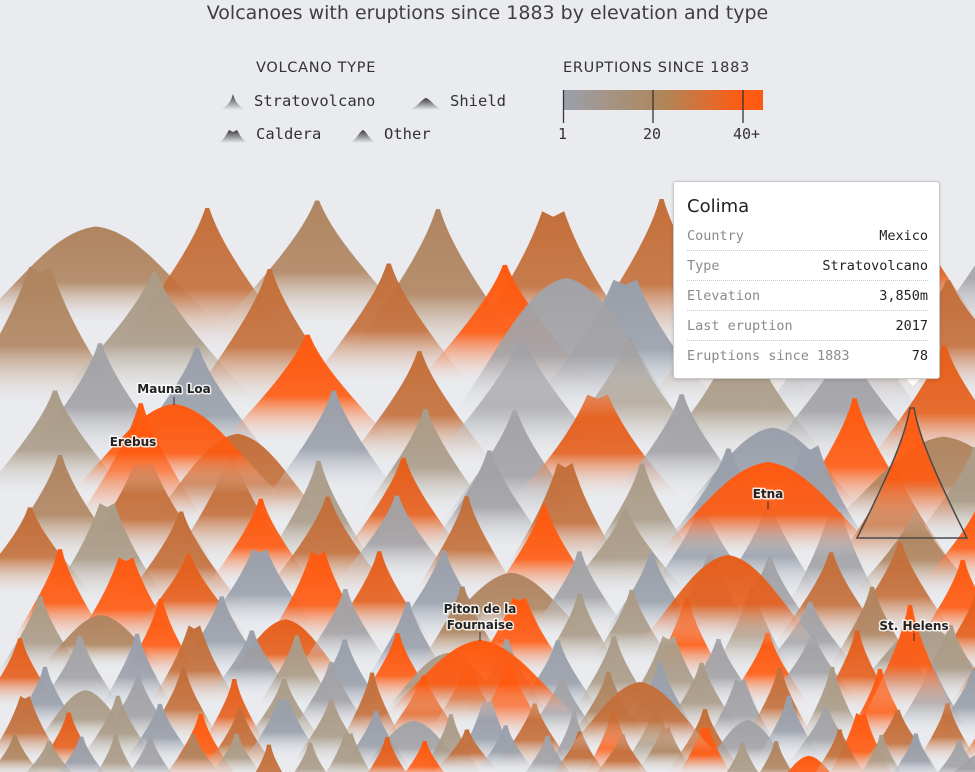  What do you see at coordinates (807, 326) in the screenshot?
I see `tooltip-row-last-eruption: Last eruption 2017` at bounding box center [807, 326].